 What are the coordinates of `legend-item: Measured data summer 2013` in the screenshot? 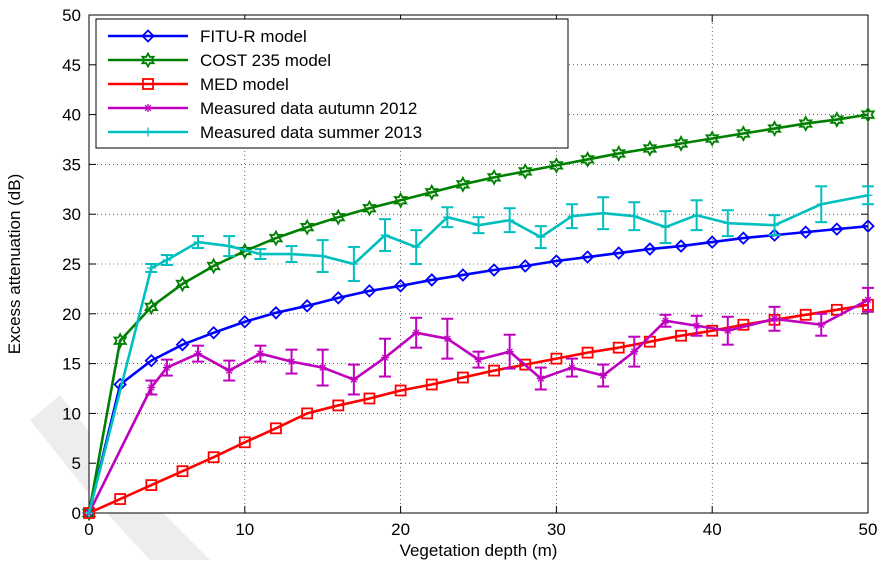 It's located at (265, 132).